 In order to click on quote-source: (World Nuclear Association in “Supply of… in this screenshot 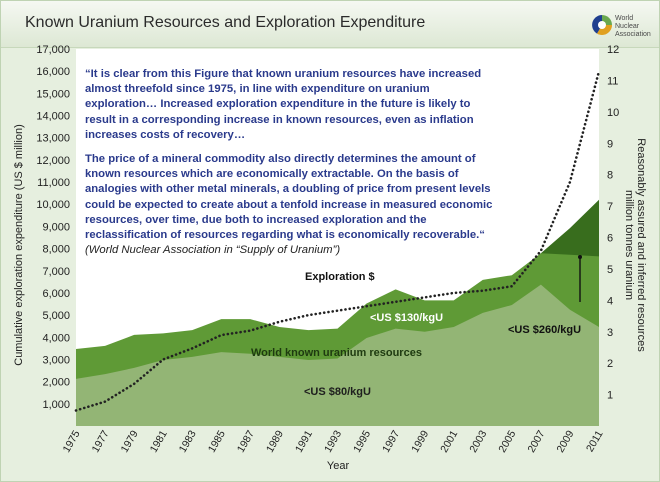, I will do `click(213, 250)`.